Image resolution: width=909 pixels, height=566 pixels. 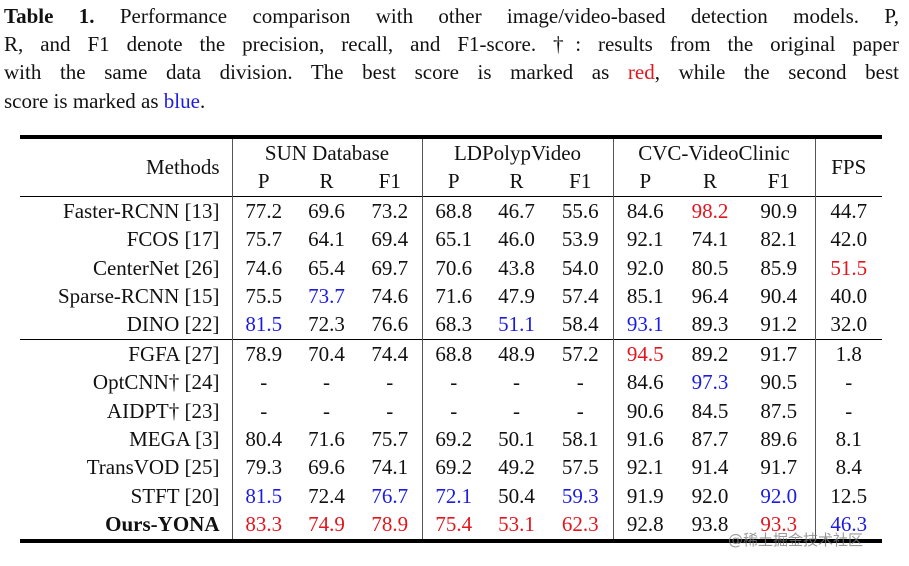 I want to click on fps-cell: -, so click(x=848, y=411).